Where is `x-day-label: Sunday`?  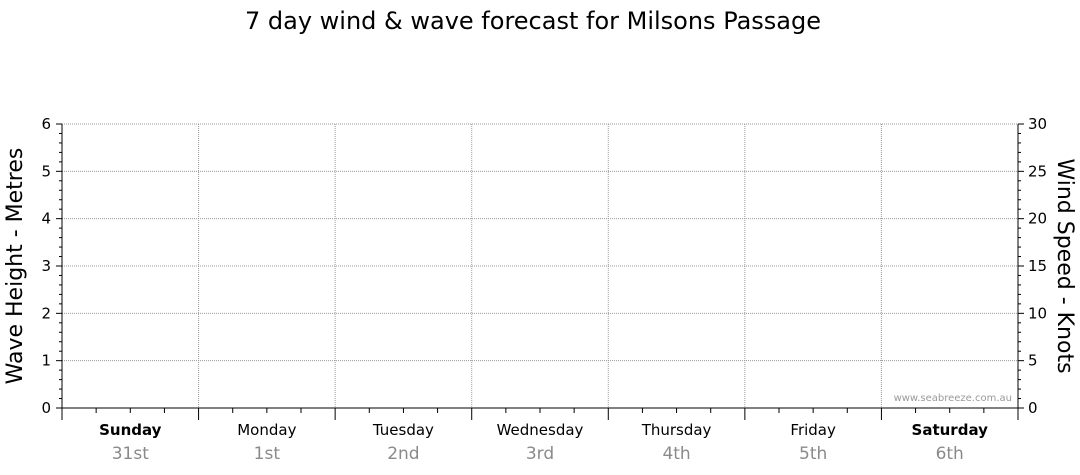
x-day-label: Sunday is located at coordinates (130, 430).